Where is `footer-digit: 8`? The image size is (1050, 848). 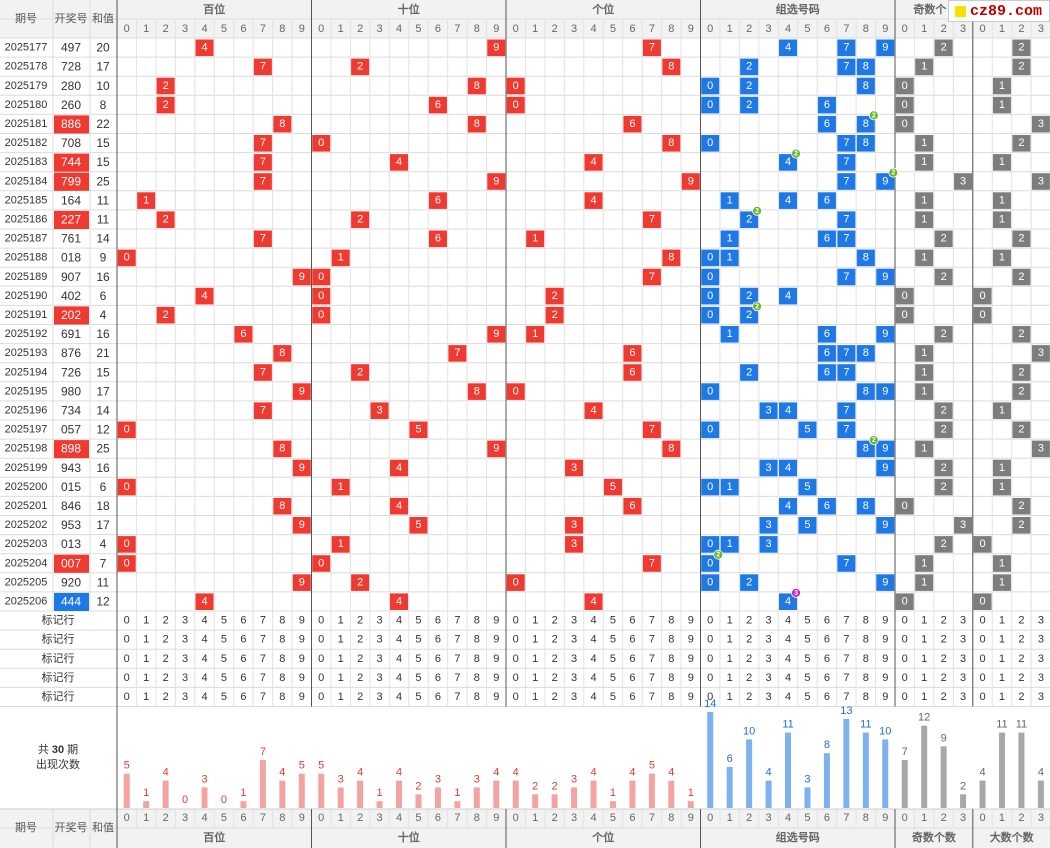 footer-digit: 8 is located at coordinates (866, 818).